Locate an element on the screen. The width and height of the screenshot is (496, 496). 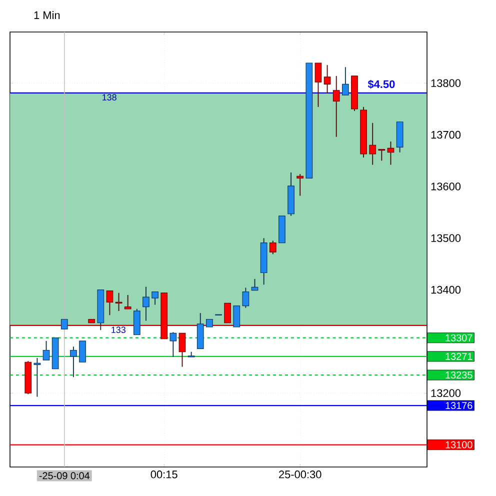
ref-line-label: 13307 is located at coordinates (459, 338).